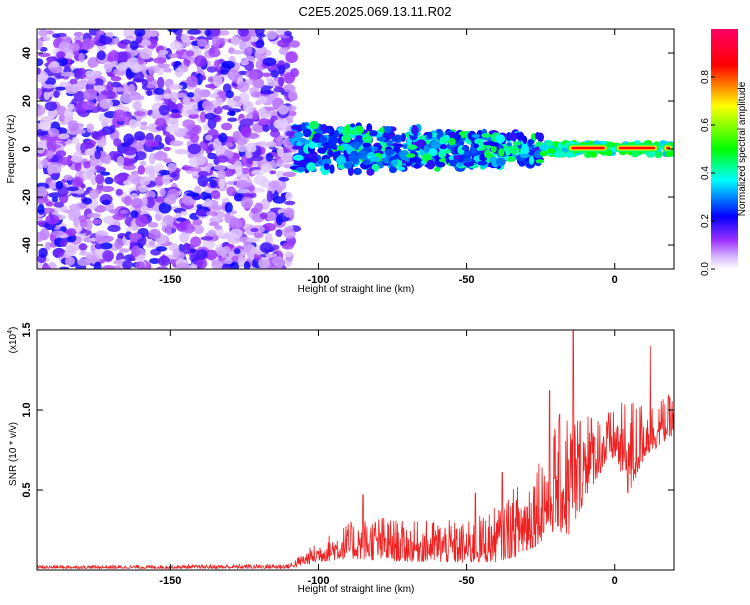 This screenshot has width=750, height=605. Describe the element at coordinates (375, 11) in the screenshot. I see `figure-title: C2E5.2025.069.13.11.R02` at that location.